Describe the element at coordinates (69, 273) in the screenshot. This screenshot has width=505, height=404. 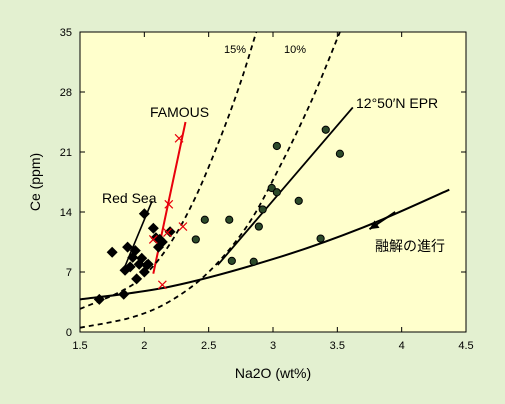
I see `y-tick-label: 7` at that location.